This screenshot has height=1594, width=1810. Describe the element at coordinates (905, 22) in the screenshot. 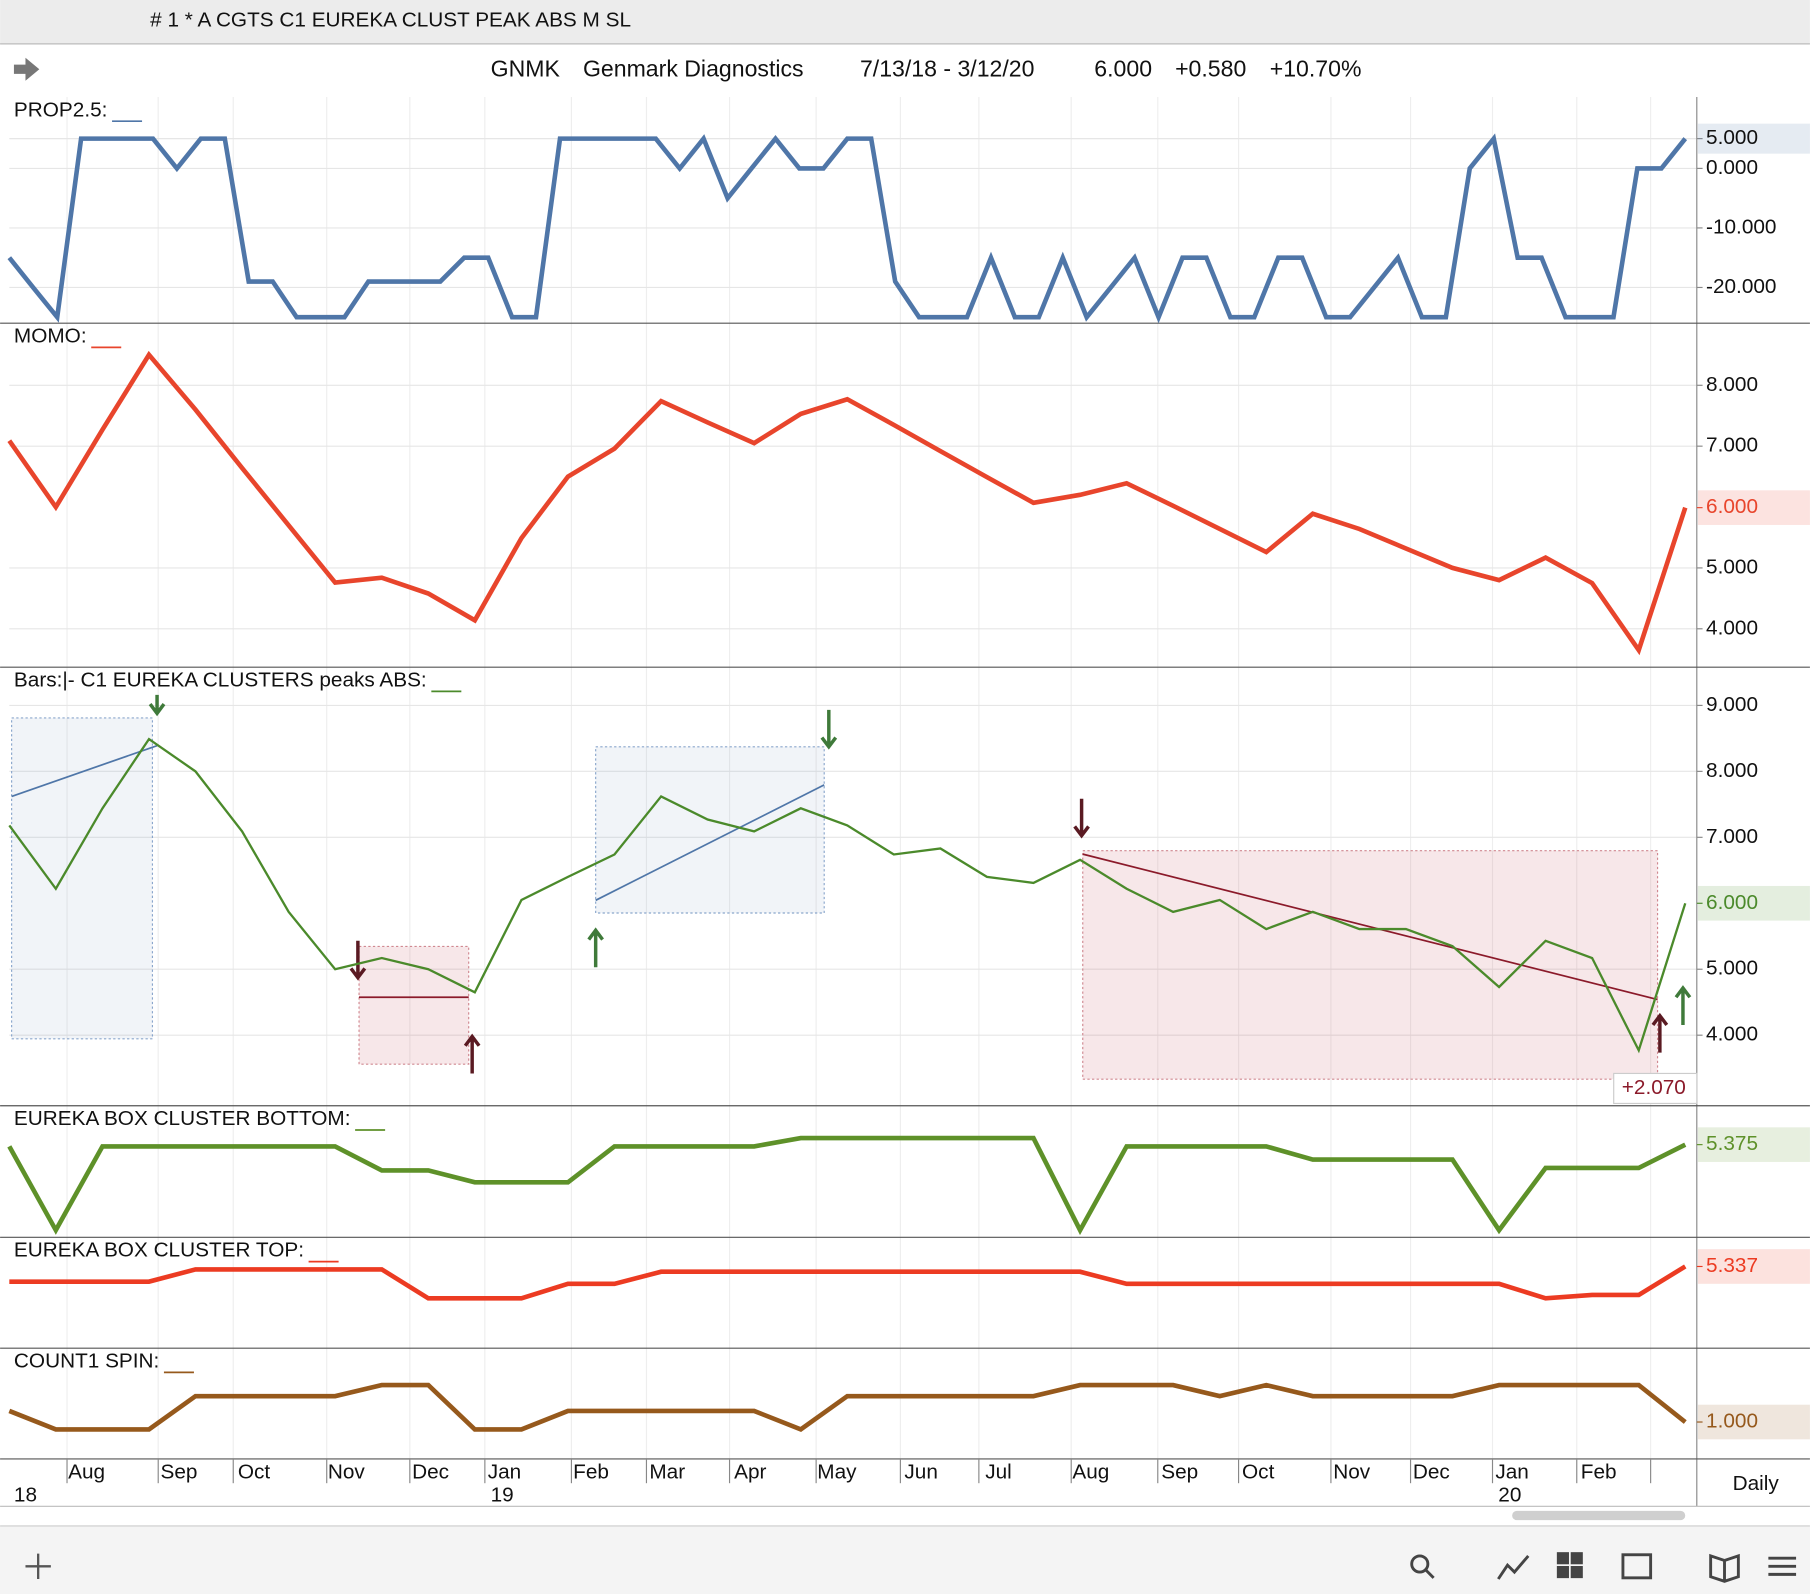

I see `title-bar` at that location.